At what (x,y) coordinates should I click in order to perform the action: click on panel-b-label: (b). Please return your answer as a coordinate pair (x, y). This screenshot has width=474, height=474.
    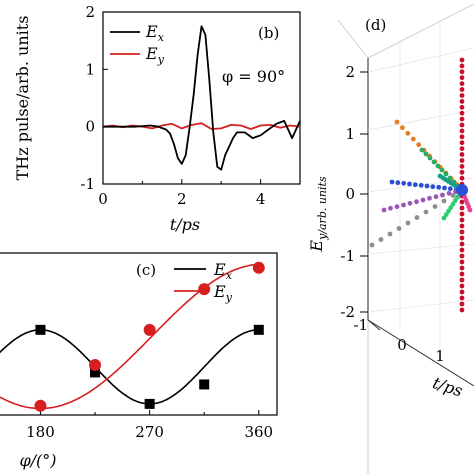
    Looking at the image, I should click on (268, 33).